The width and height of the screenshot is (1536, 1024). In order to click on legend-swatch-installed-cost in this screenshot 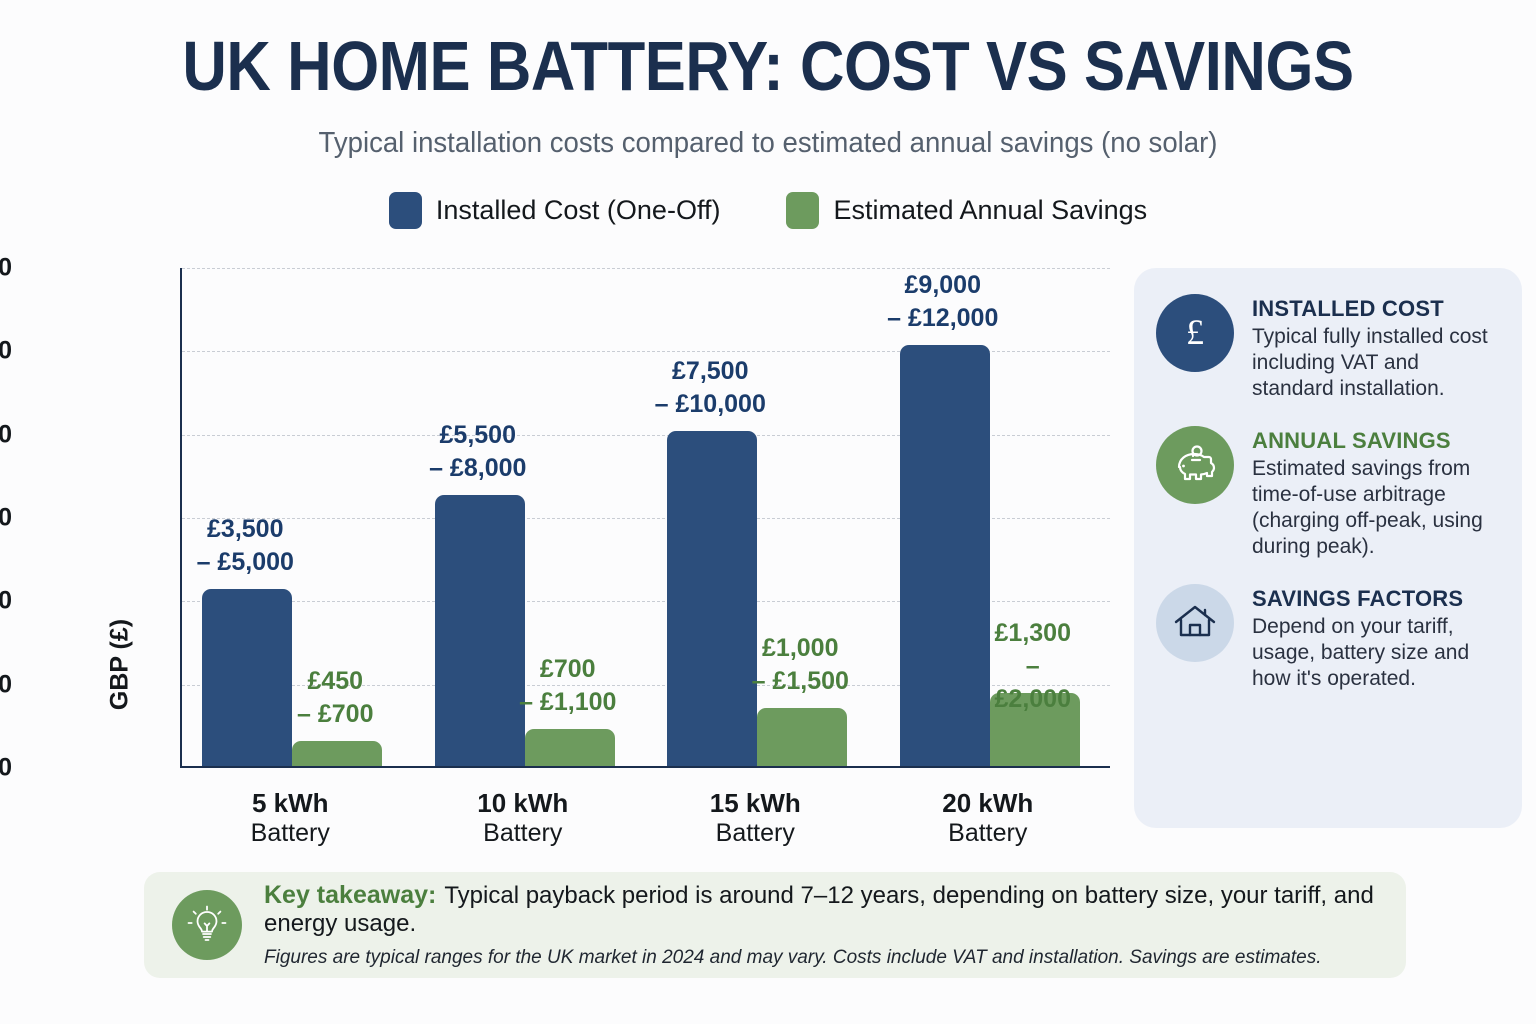, I will do `click(405, 210)`.